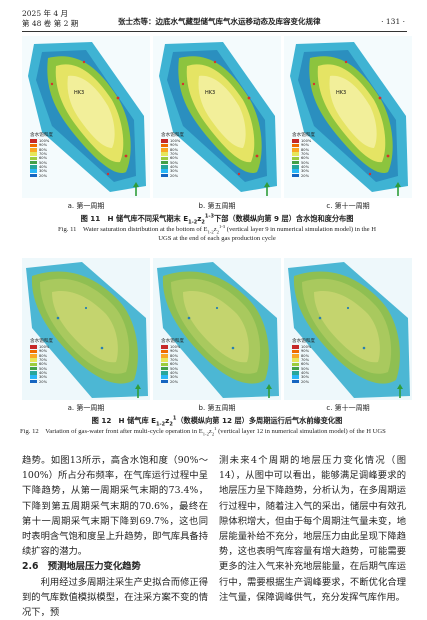  Describe the element at coordinates (86, 206) in the screenshot. I see `panel-caption: a. 第一周期` at that location.